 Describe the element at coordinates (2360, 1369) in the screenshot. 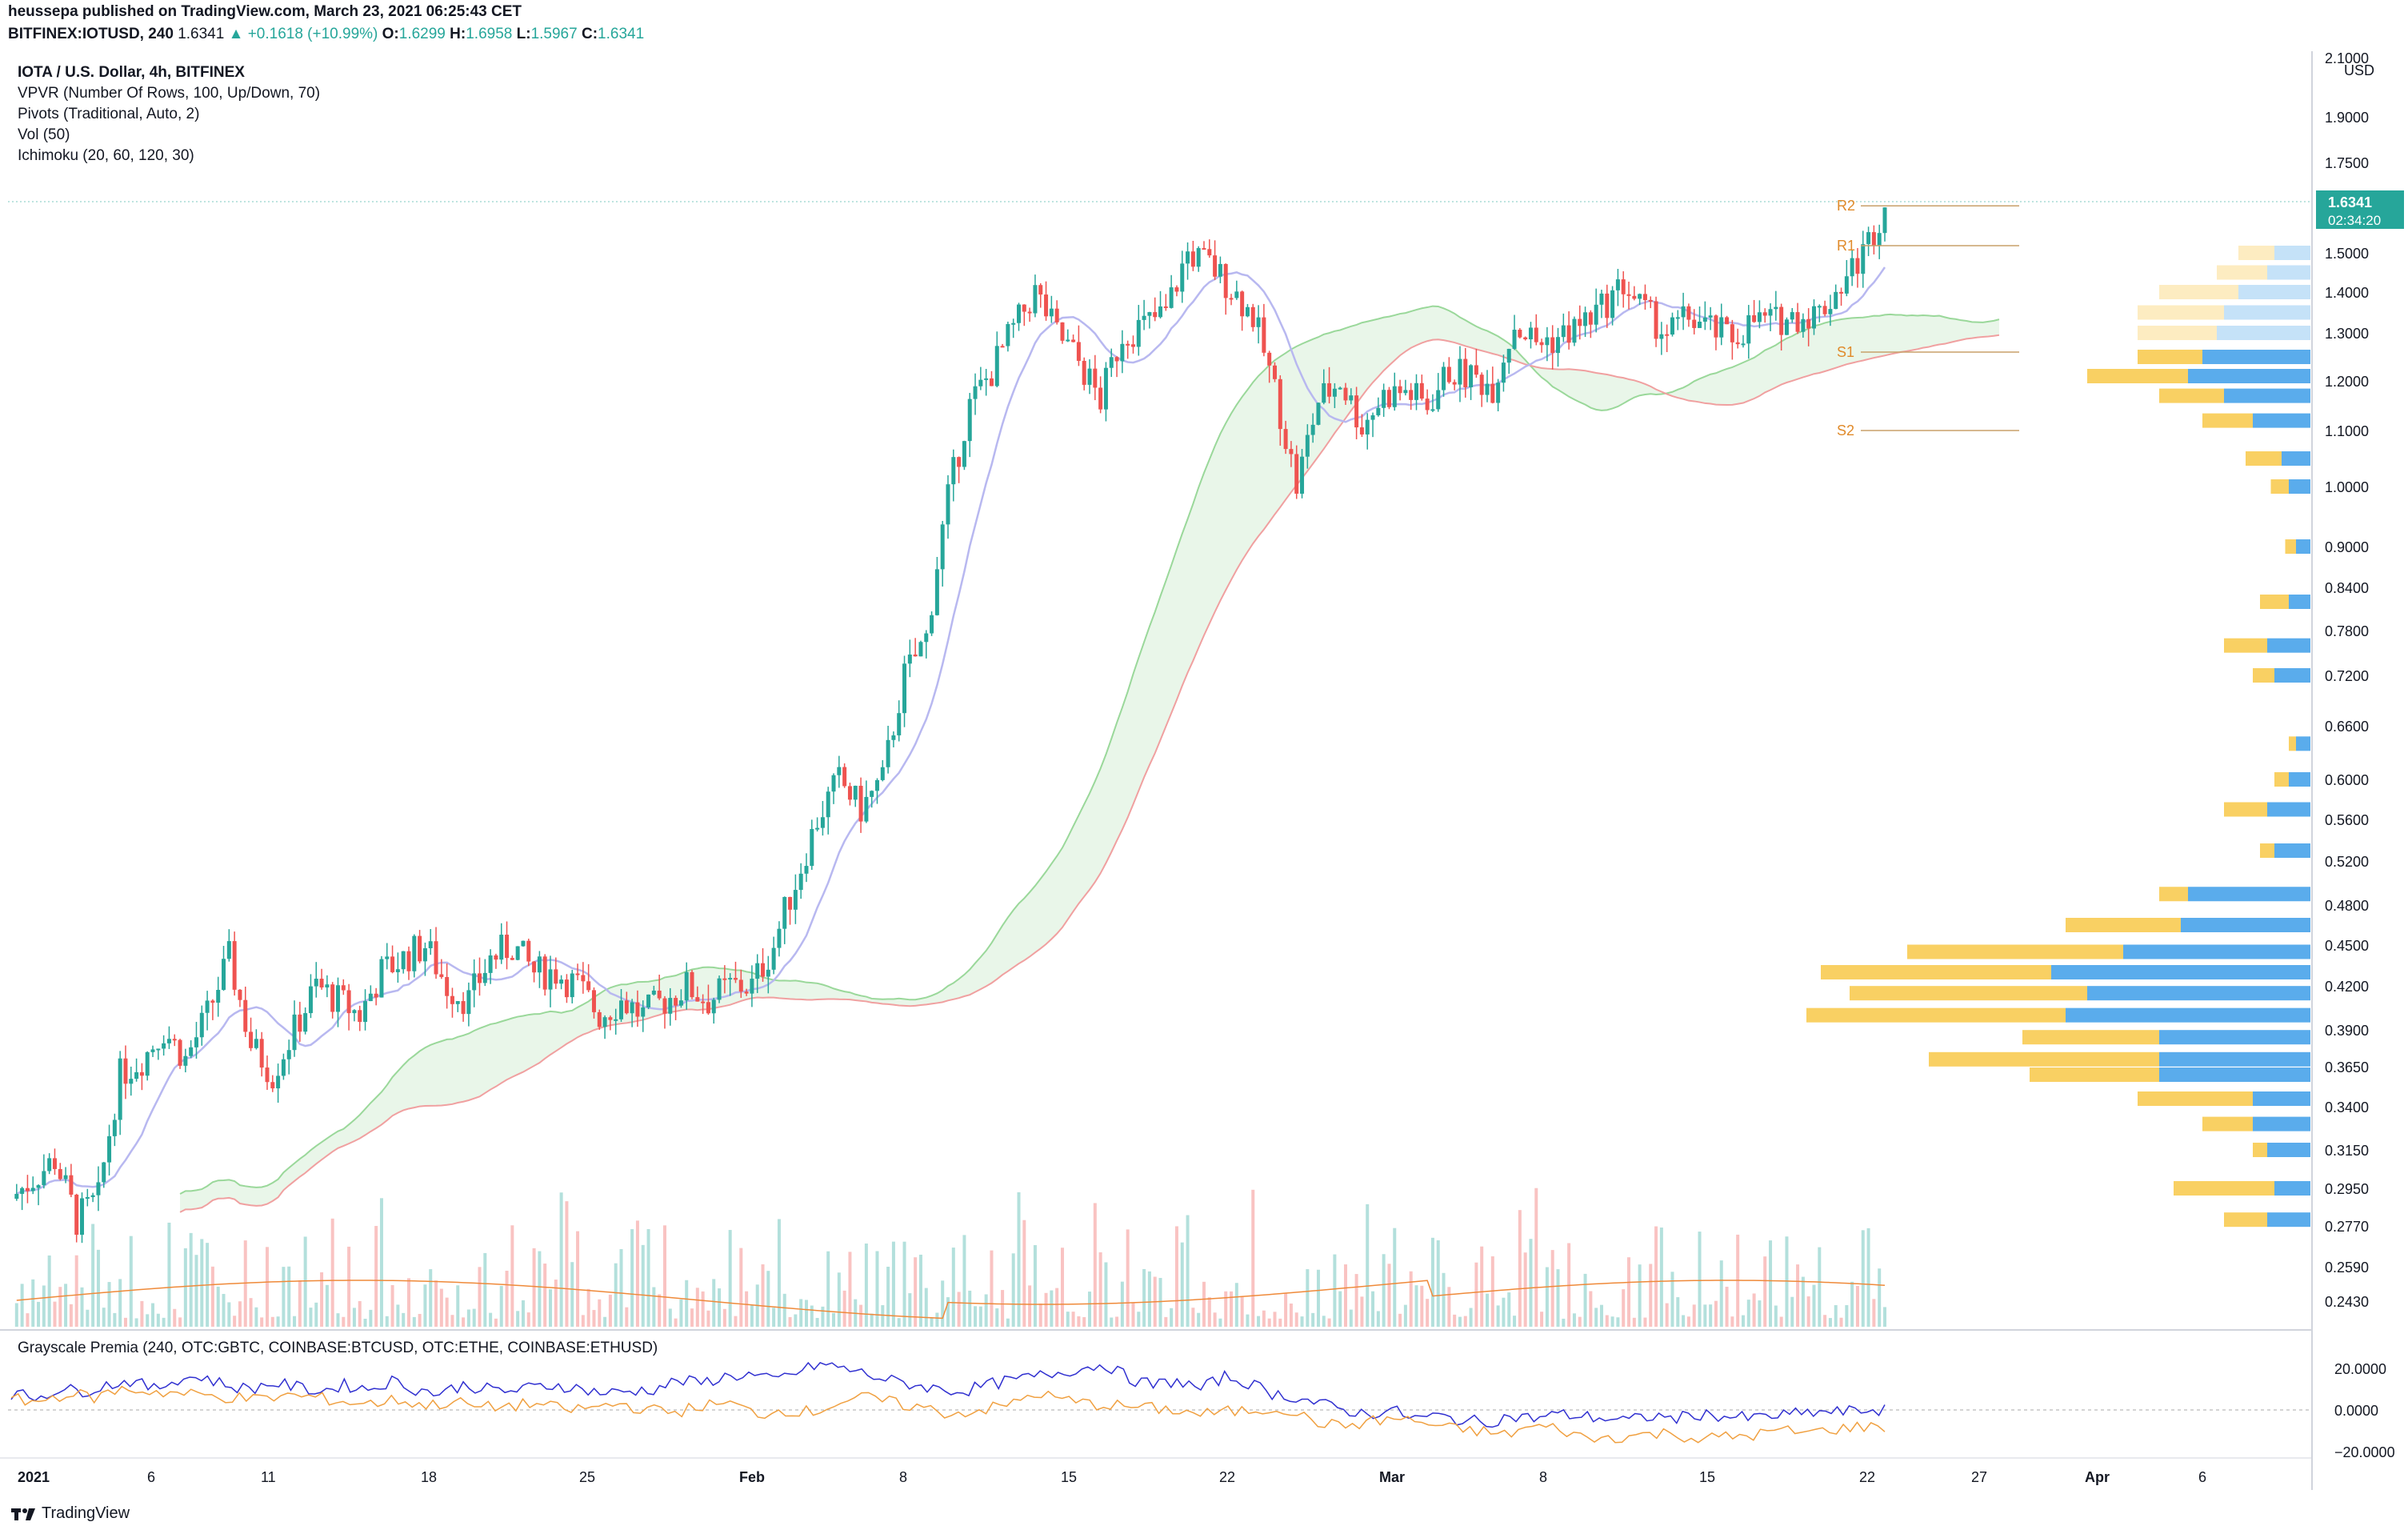

I see `premia-tick-label: 20.0000` at that location.